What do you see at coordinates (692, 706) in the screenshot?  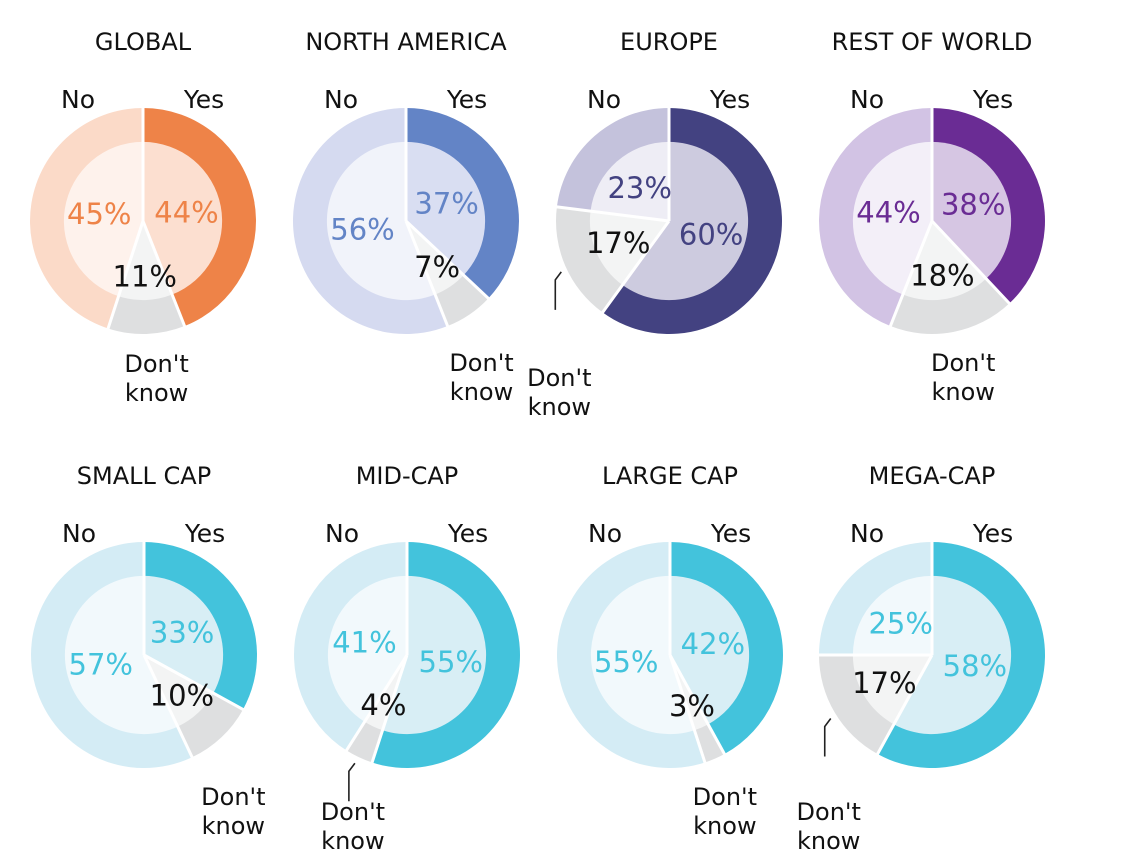 I see `data-label-dont-know: 3%` at bounding box center [692, 706].